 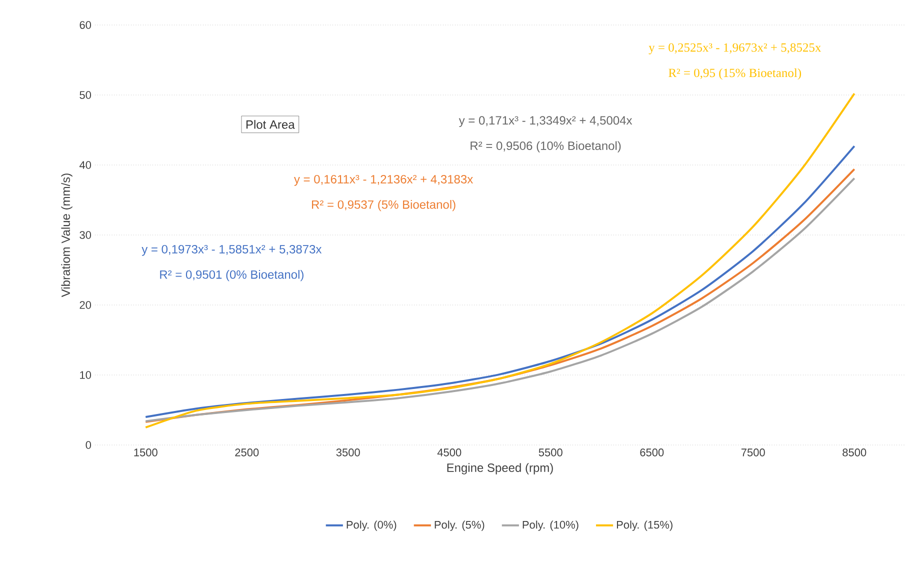 What do you see at coordinates (86, 305) in the screenshot?
I see `y-tick-label: 20` at bounding box center [86, 305].